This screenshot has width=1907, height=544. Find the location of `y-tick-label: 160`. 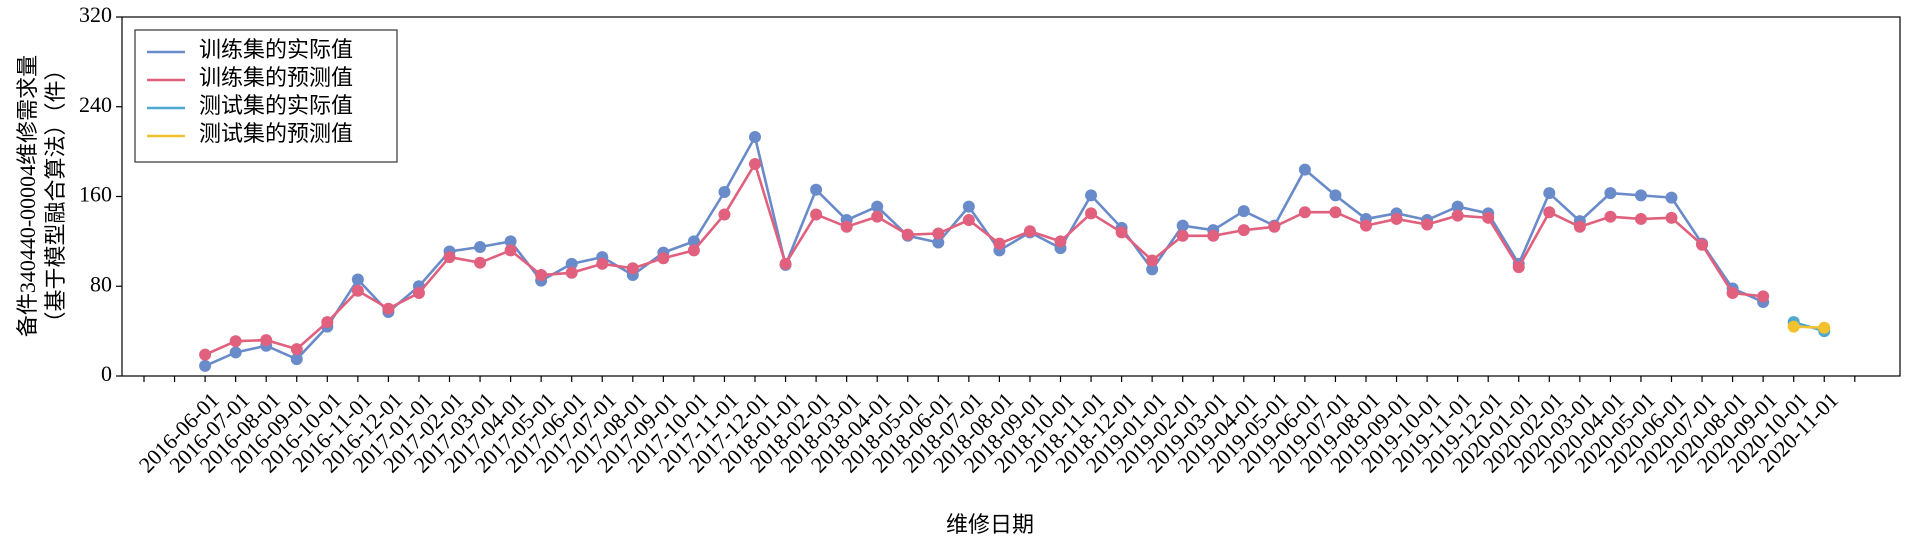

y-tick-label: 160 is located at coordinates (95, 194).